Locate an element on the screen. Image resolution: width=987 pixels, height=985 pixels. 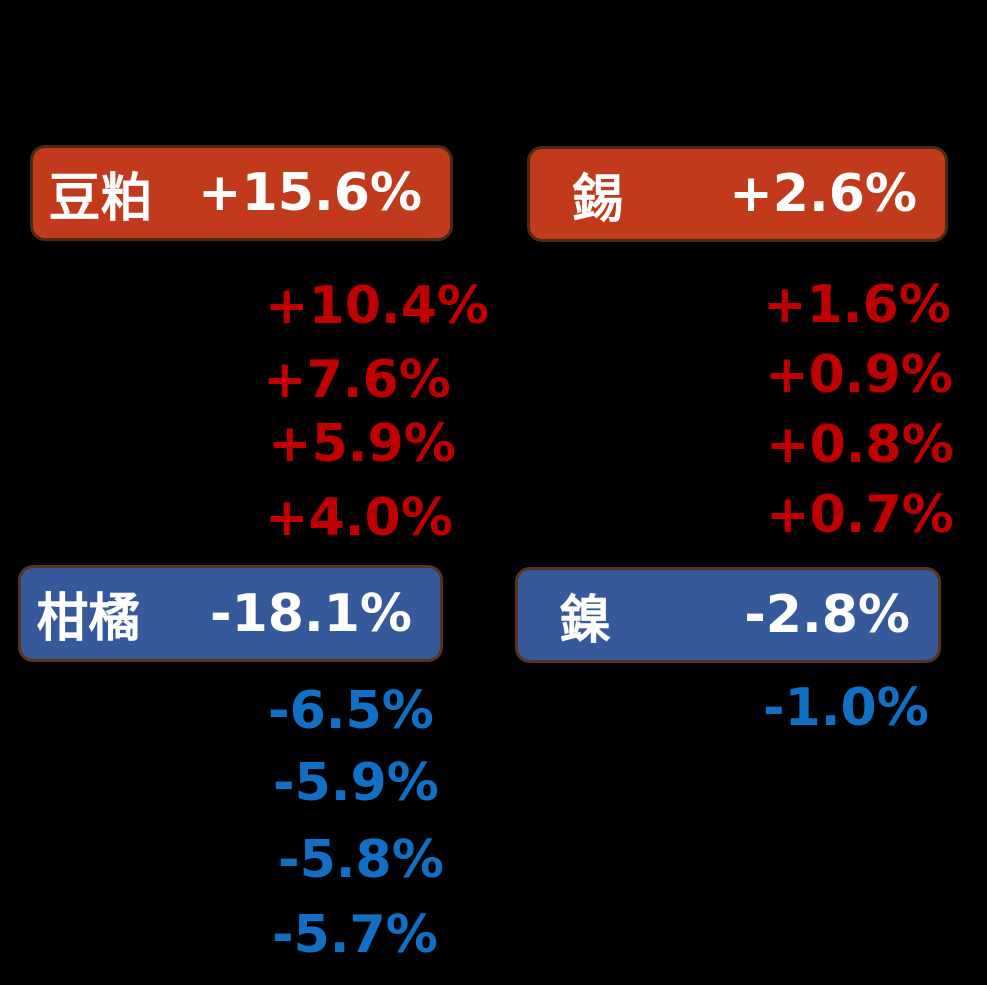
gainer-item-value: +1.6% is located at coordinates (857, 305).